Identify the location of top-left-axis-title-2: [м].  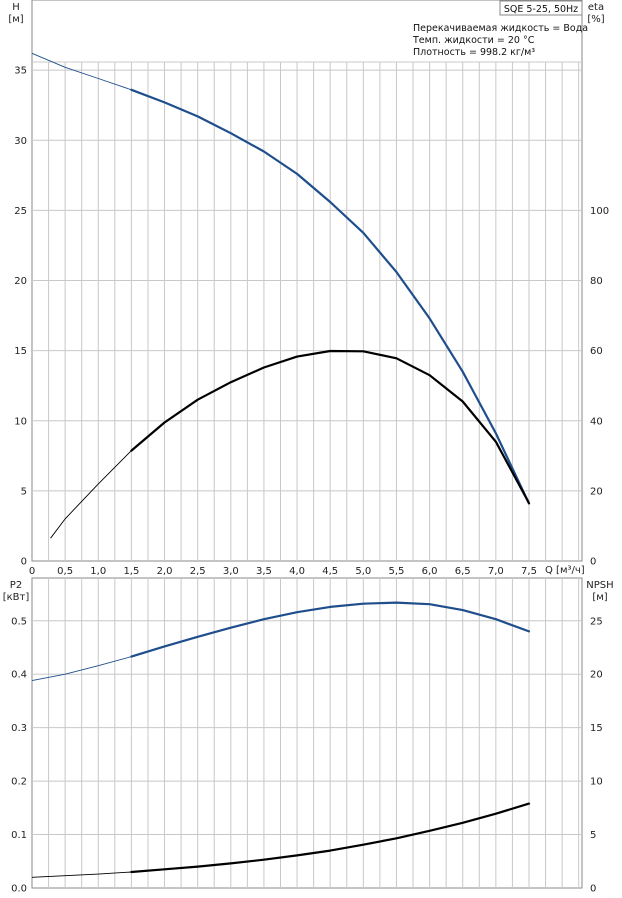
(15, 19).